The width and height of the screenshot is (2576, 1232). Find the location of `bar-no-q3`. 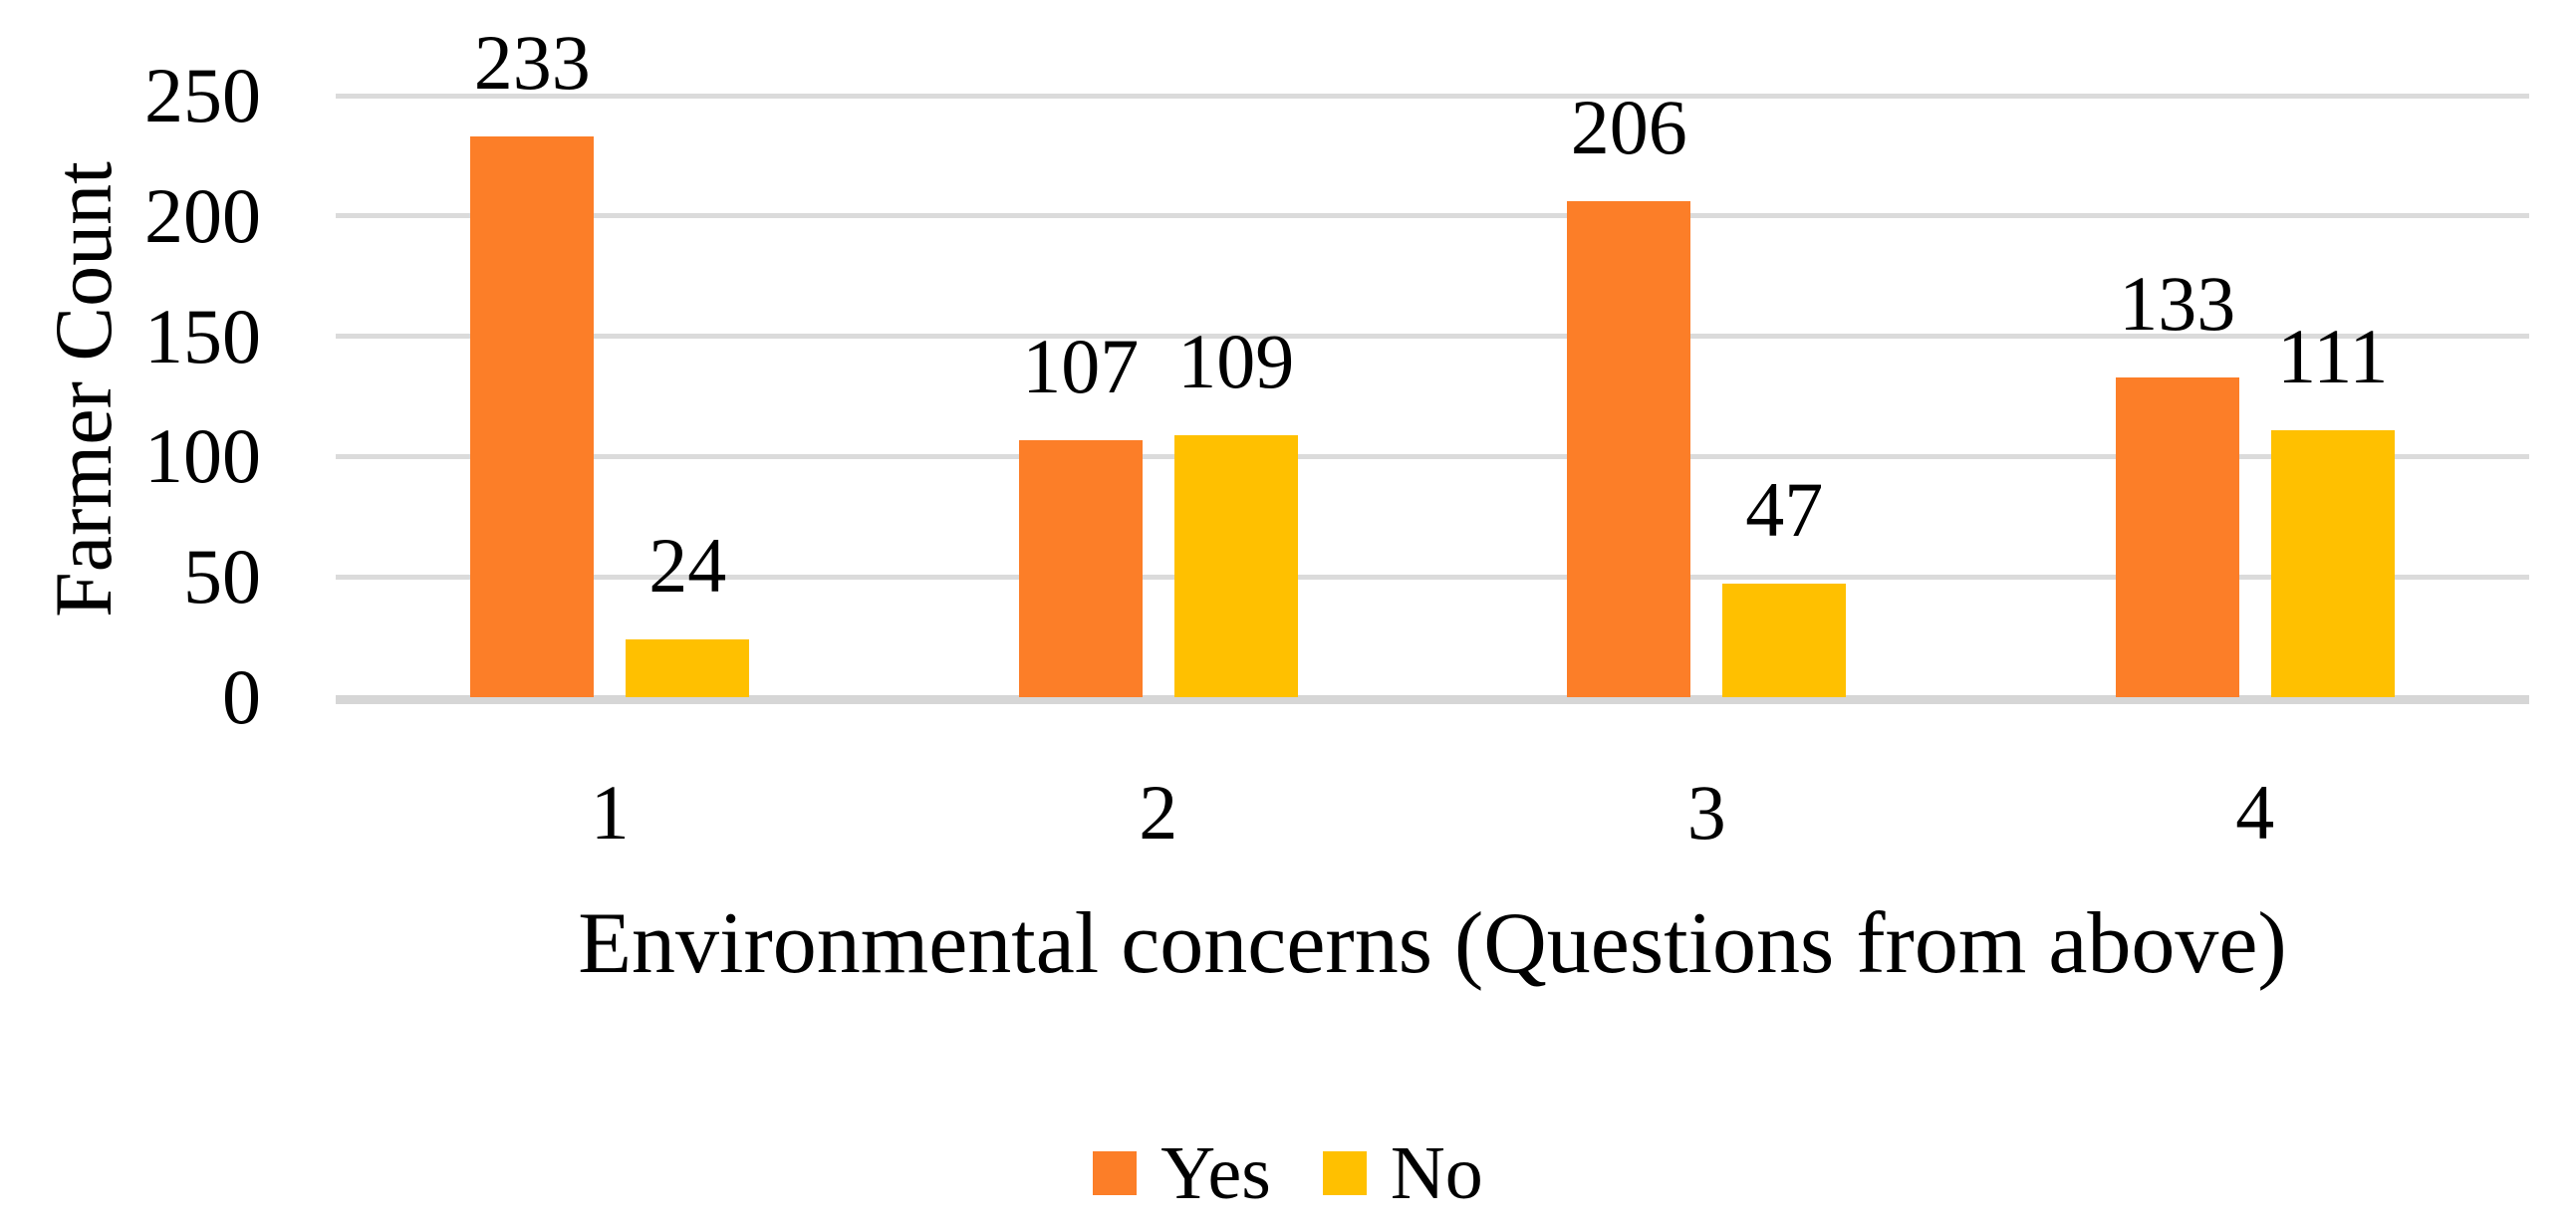

bar-no-q3 is located at coordinates (1784, 640).